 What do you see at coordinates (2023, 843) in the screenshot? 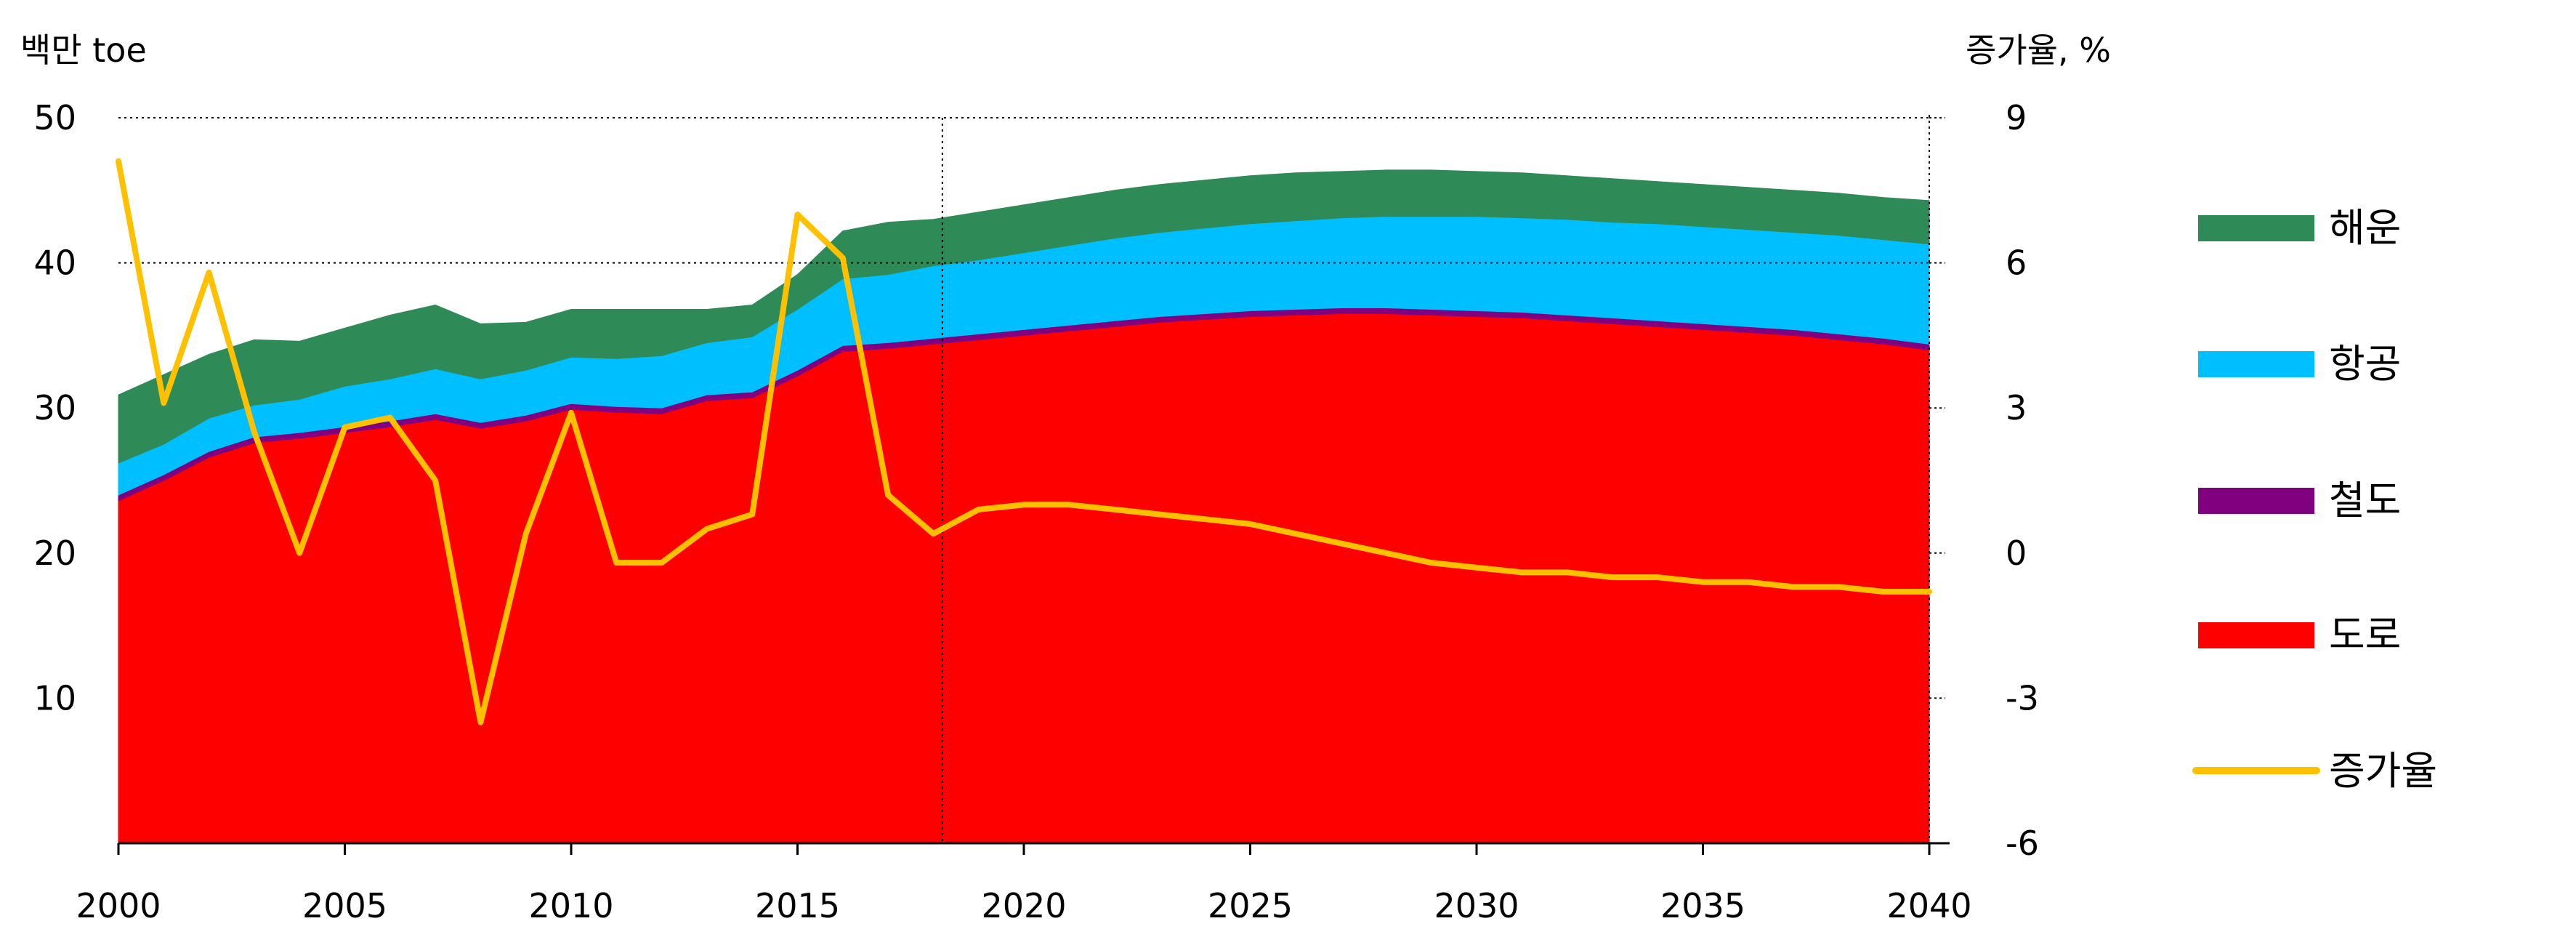
I see `right-y-tick-label-0: -6` at bounding box center [2023, 843].